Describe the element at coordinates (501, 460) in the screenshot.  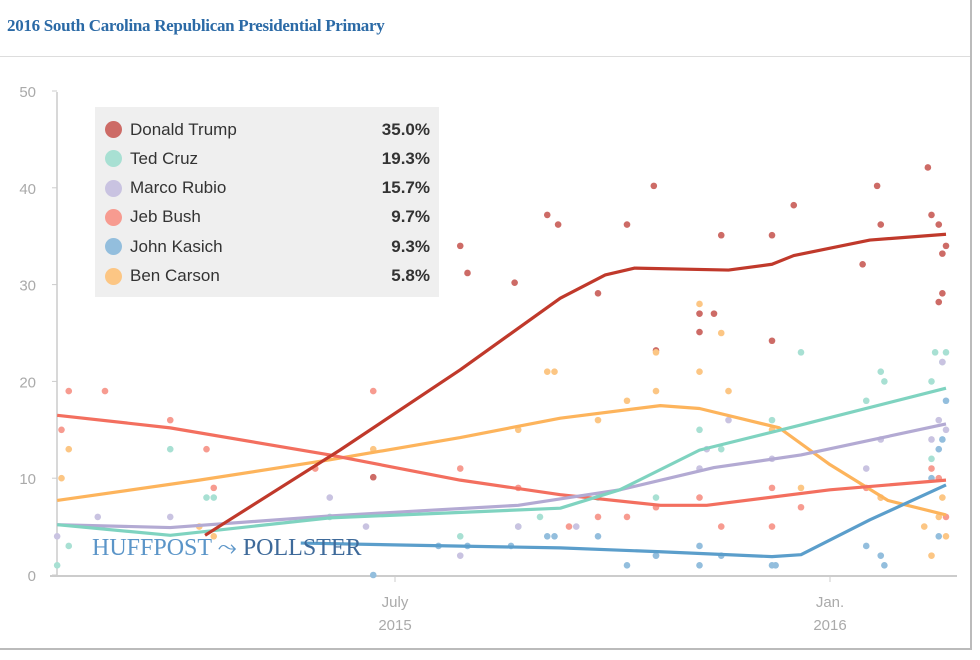
I see `jeb-bush-trend-line` at that location.